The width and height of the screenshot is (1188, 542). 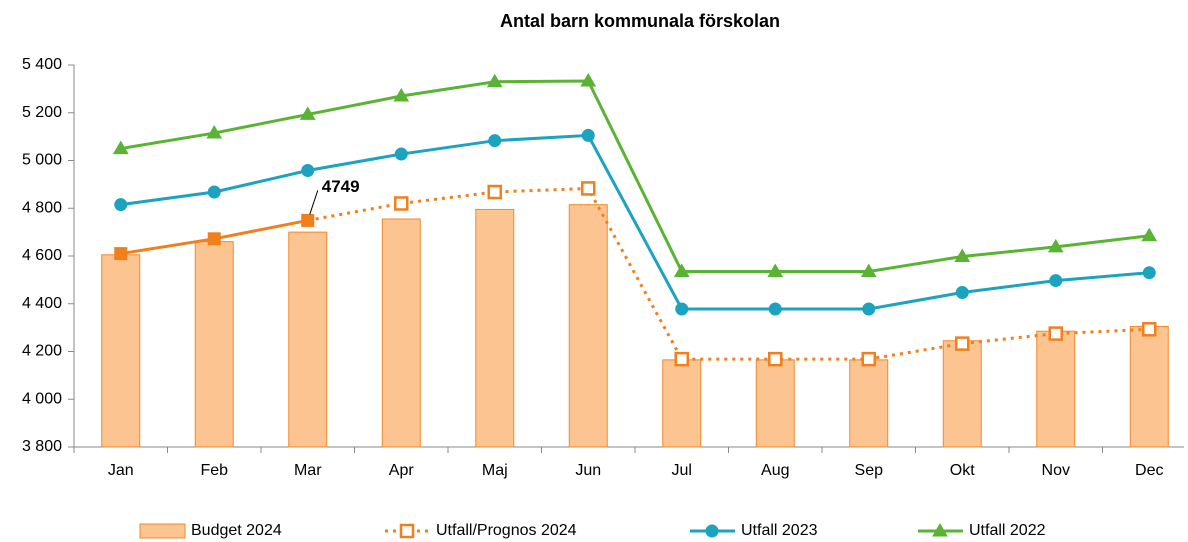 What do you see at coordinates (162, 531) in the screenshot?
I see `legend-swatch` at bounding box center [162, 531].